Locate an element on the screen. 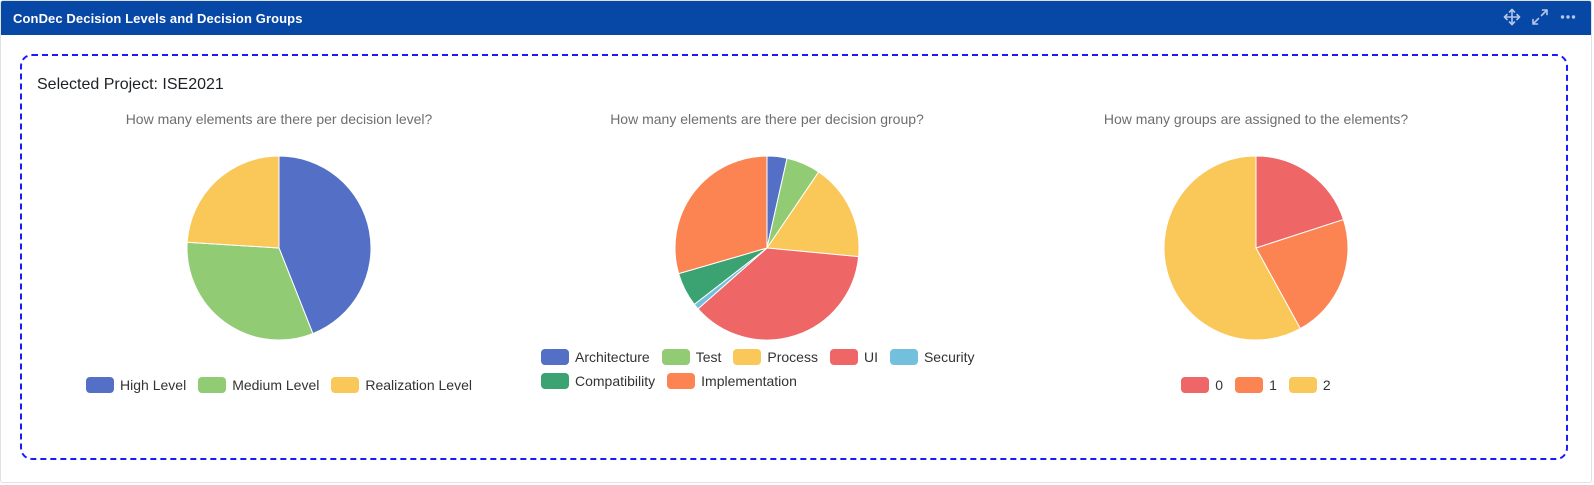 This screenshot has width=1594, height=485. pie-slice-implementation is located at coordinates (721, 215).